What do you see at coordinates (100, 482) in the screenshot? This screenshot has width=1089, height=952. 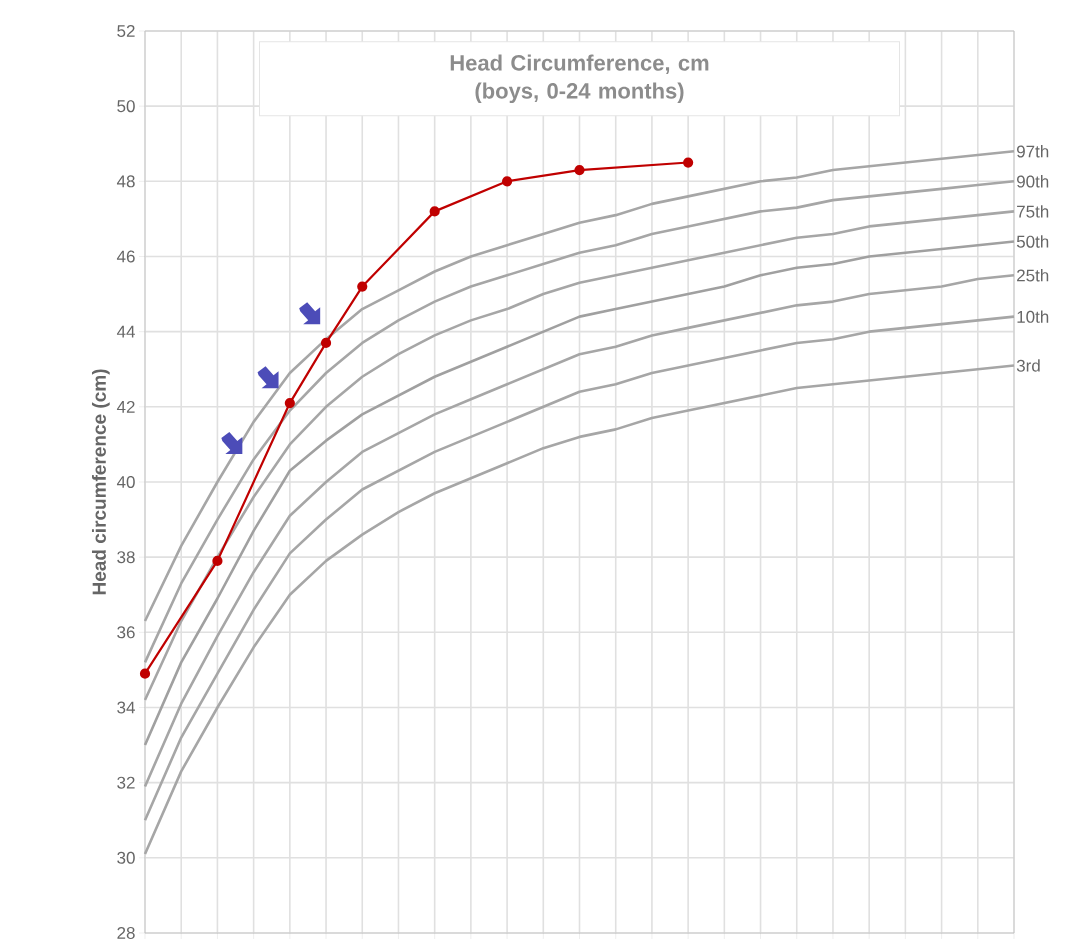 I see `y-axis-title: Head circumference (cm)` at bounding box center [100, 482].